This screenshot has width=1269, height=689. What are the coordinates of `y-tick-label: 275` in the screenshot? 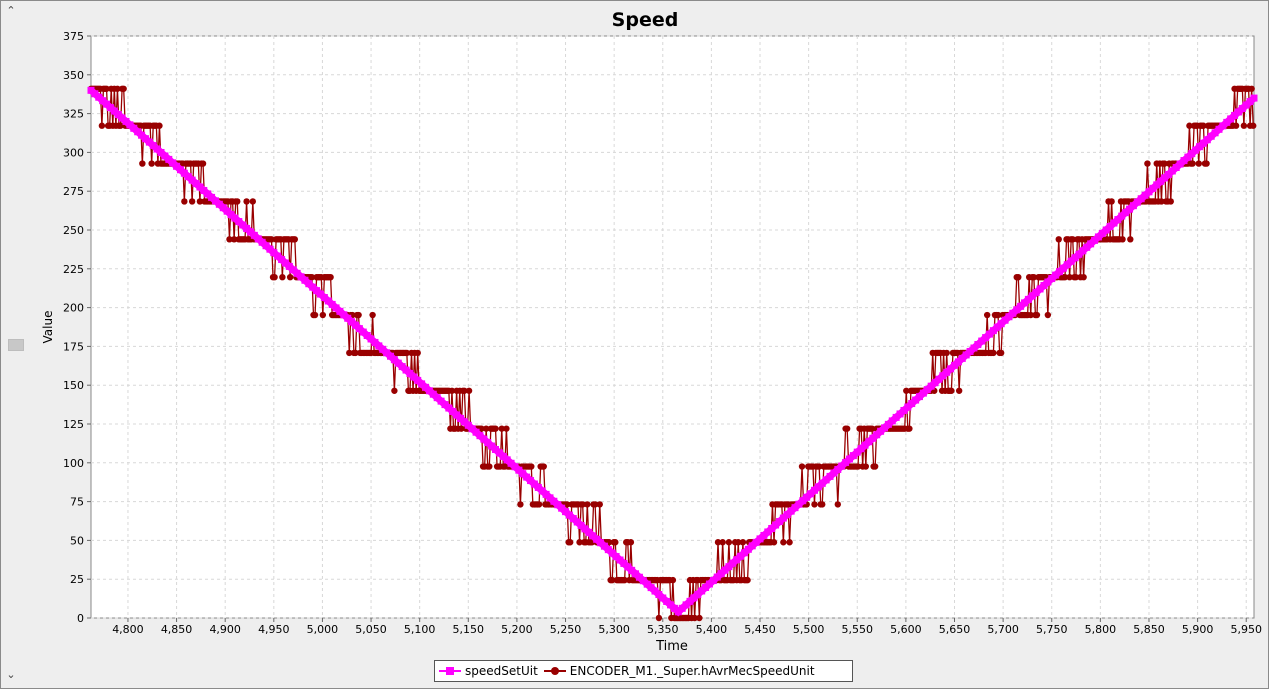 It's located at (73, 191).